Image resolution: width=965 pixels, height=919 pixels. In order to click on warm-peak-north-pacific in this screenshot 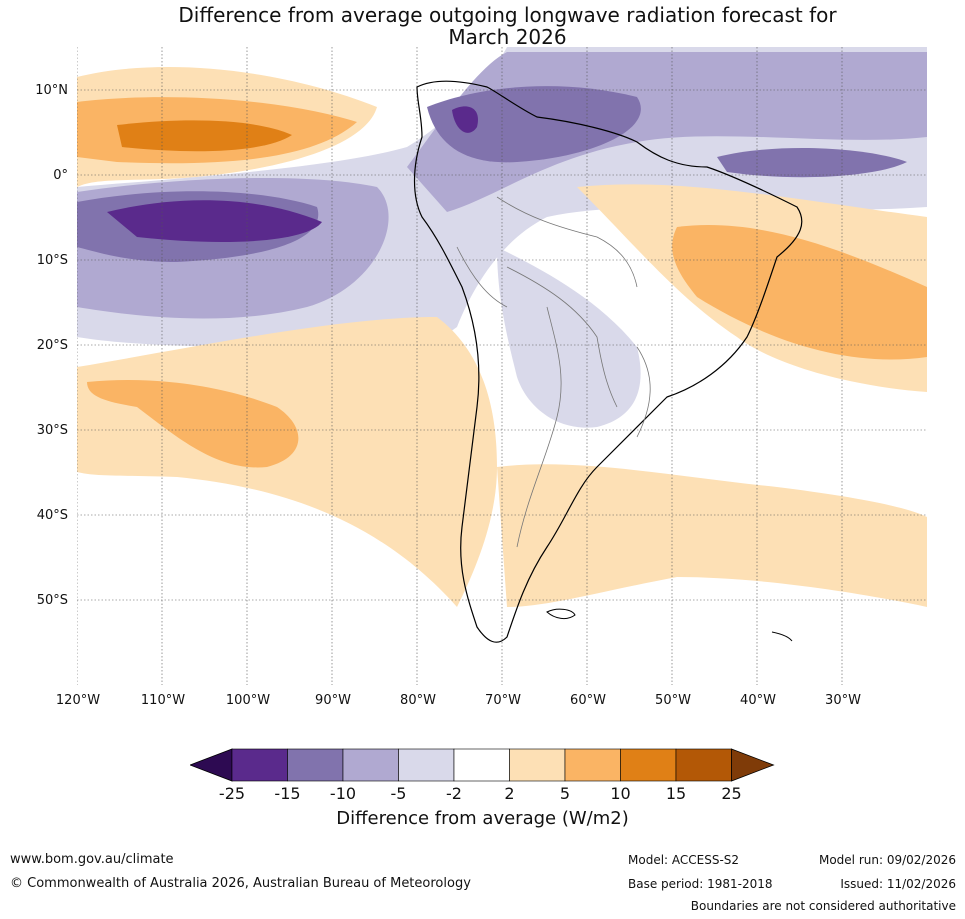, I will do `click(204, 136)`.